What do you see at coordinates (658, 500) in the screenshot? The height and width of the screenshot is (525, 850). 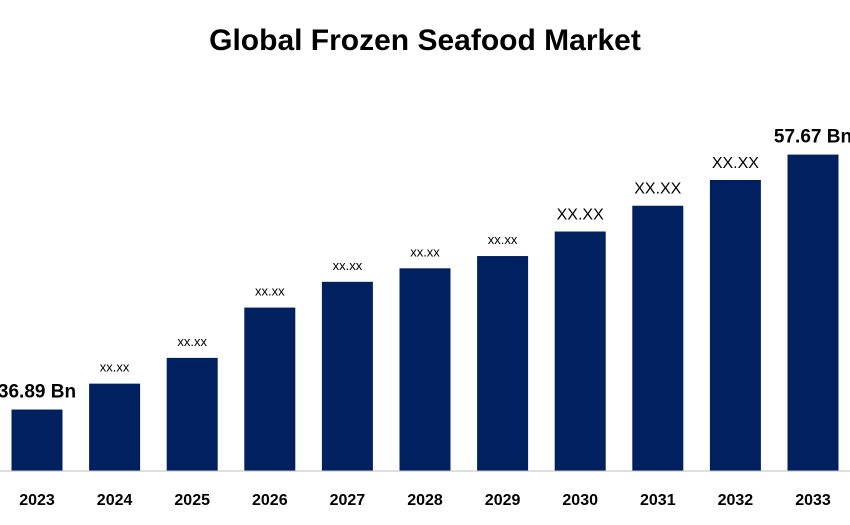 I see `x-tick-label: 2031` at bounding box center [658, 500].